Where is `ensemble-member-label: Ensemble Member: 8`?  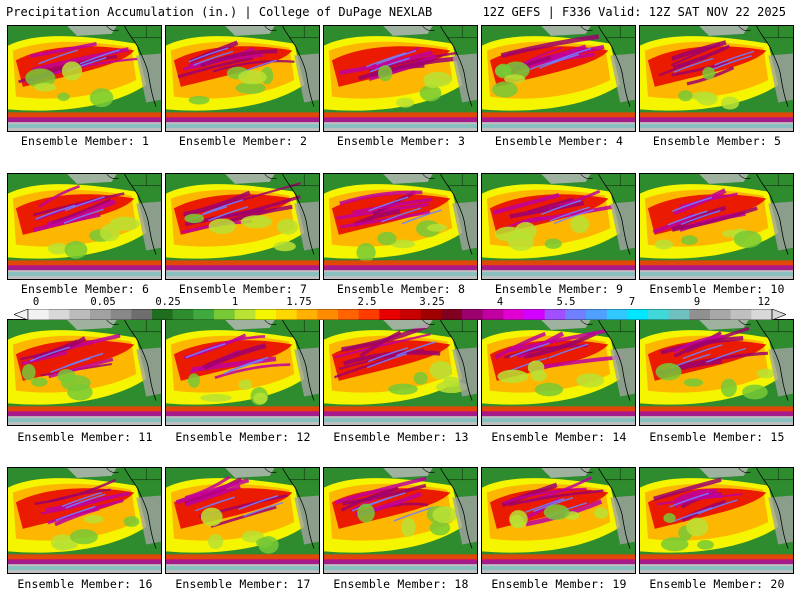
ensemble-member-label: Ensemble Member: 8 is located at coordinates (401, 289).